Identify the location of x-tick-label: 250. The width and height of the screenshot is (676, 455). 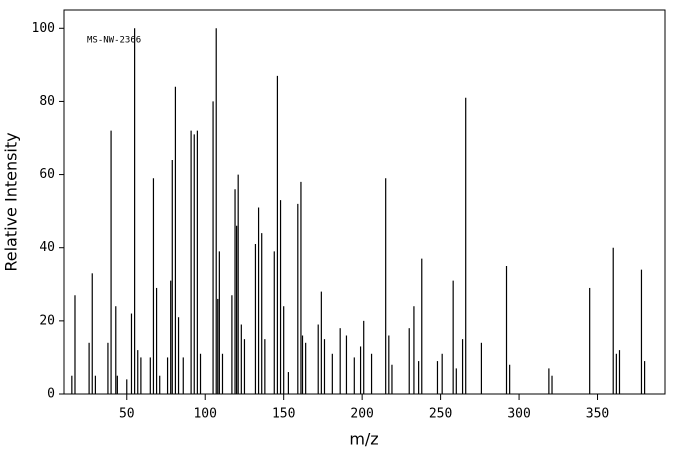
(440, 414).